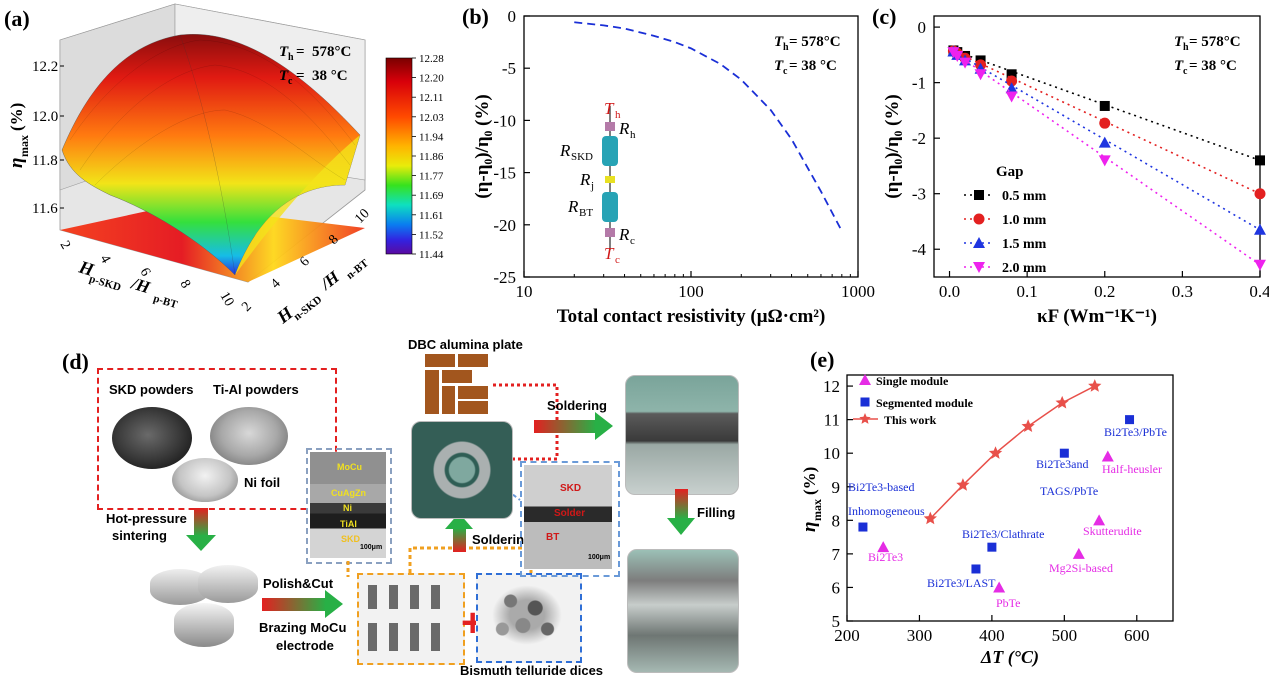 Image resolution: width=1269 pixels, height=686 pixels. Describe the element at coordinates (570, 513) in the screenshot. I see `micro2-layer-solder: Solder` at that location.